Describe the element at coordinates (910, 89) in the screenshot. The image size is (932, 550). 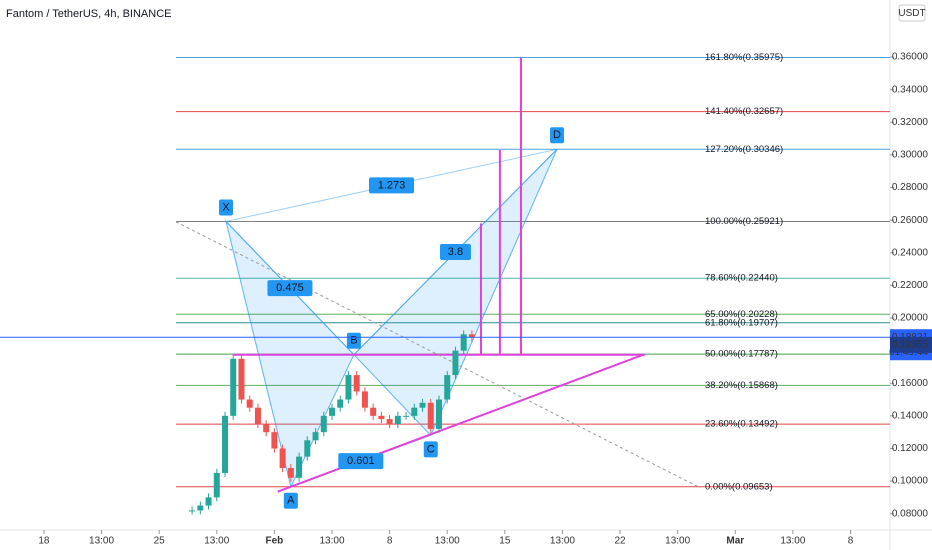
I see `y-tick-label: 0.34000` at that location.